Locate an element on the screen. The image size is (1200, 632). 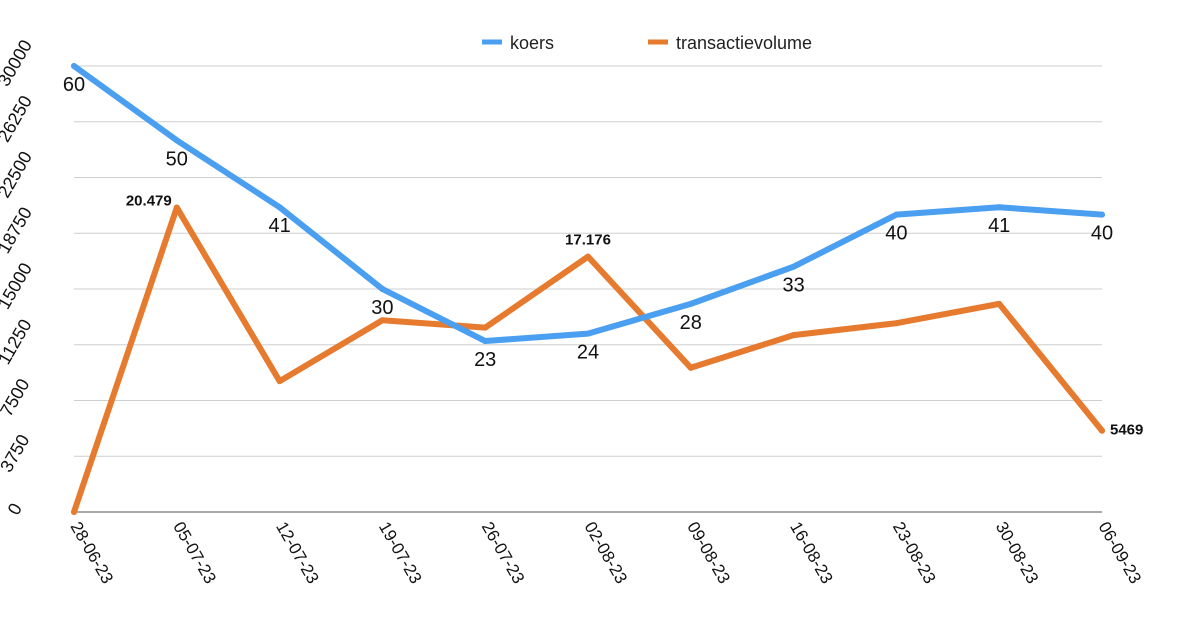
legend-label-koers: koers is located at coordinates (532, 43).